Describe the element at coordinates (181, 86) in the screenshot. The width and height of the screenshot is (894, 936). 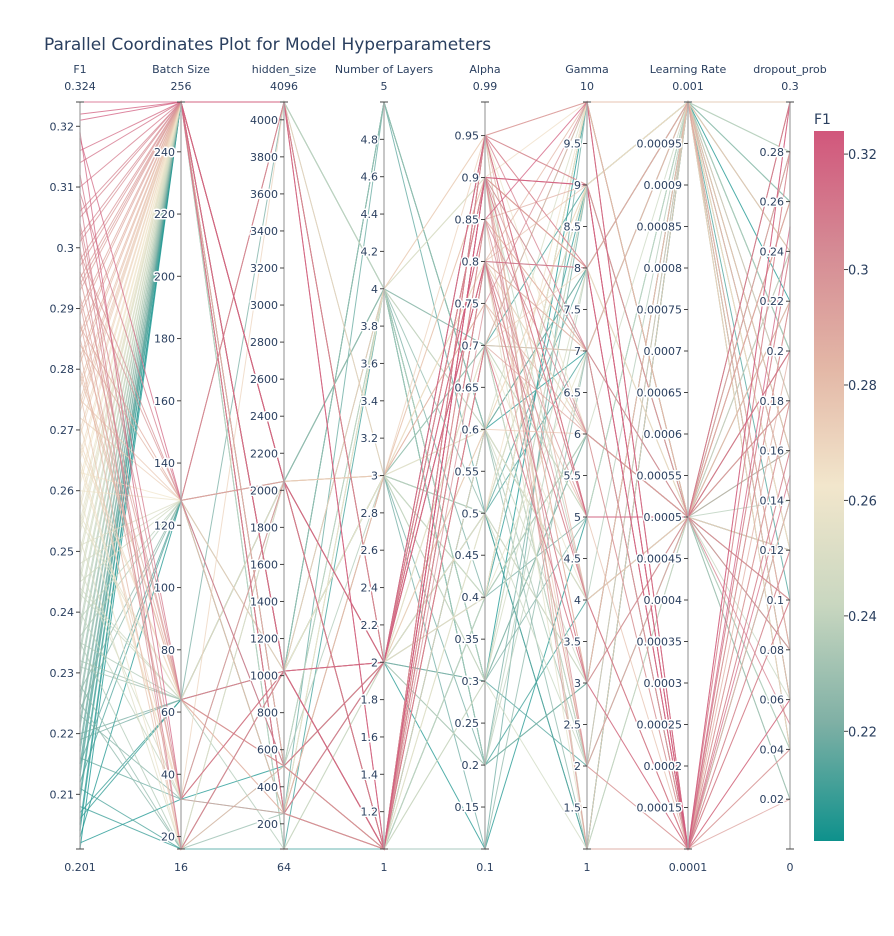
I see `axis-max-label: 256` at that location.